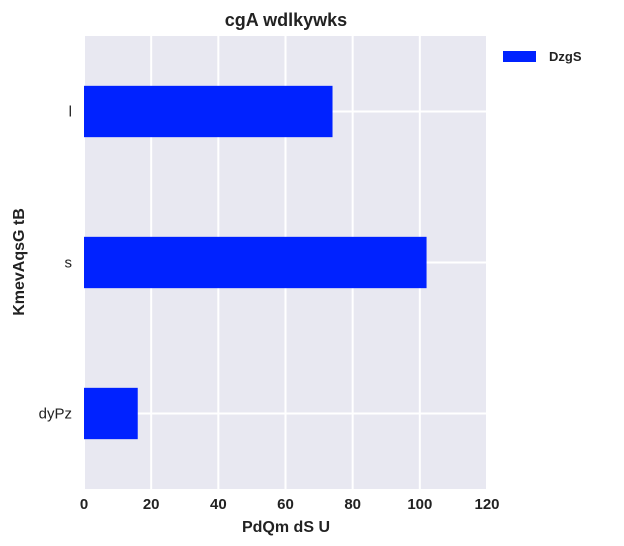 The width and height of the screenshot is (624, 546). Describe the element at coordinates (542, 56) in the screenshot. I see `legend: DzgS` at that location.